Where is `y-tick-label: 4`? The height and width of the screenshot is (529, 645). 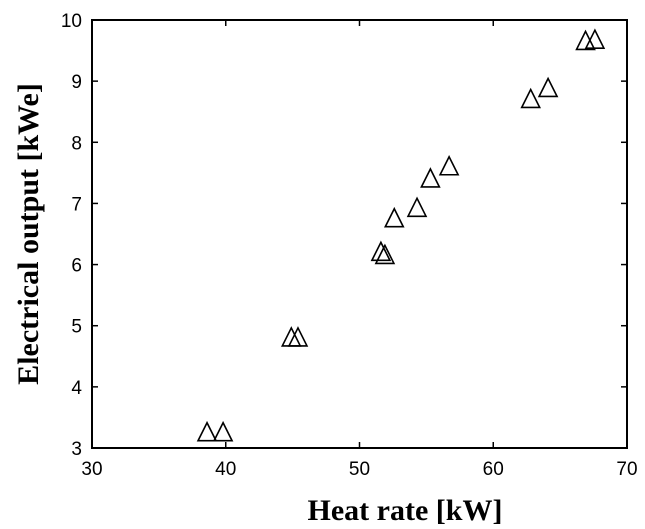 y-tick-label: 4 is located at coordinates (76, 388).